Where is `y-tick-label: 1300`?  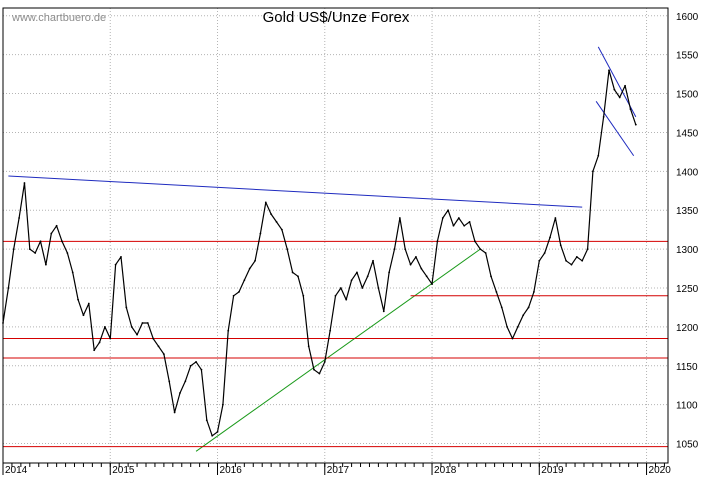
y-tick-label: 1300 is located at coordinates (687, 250).